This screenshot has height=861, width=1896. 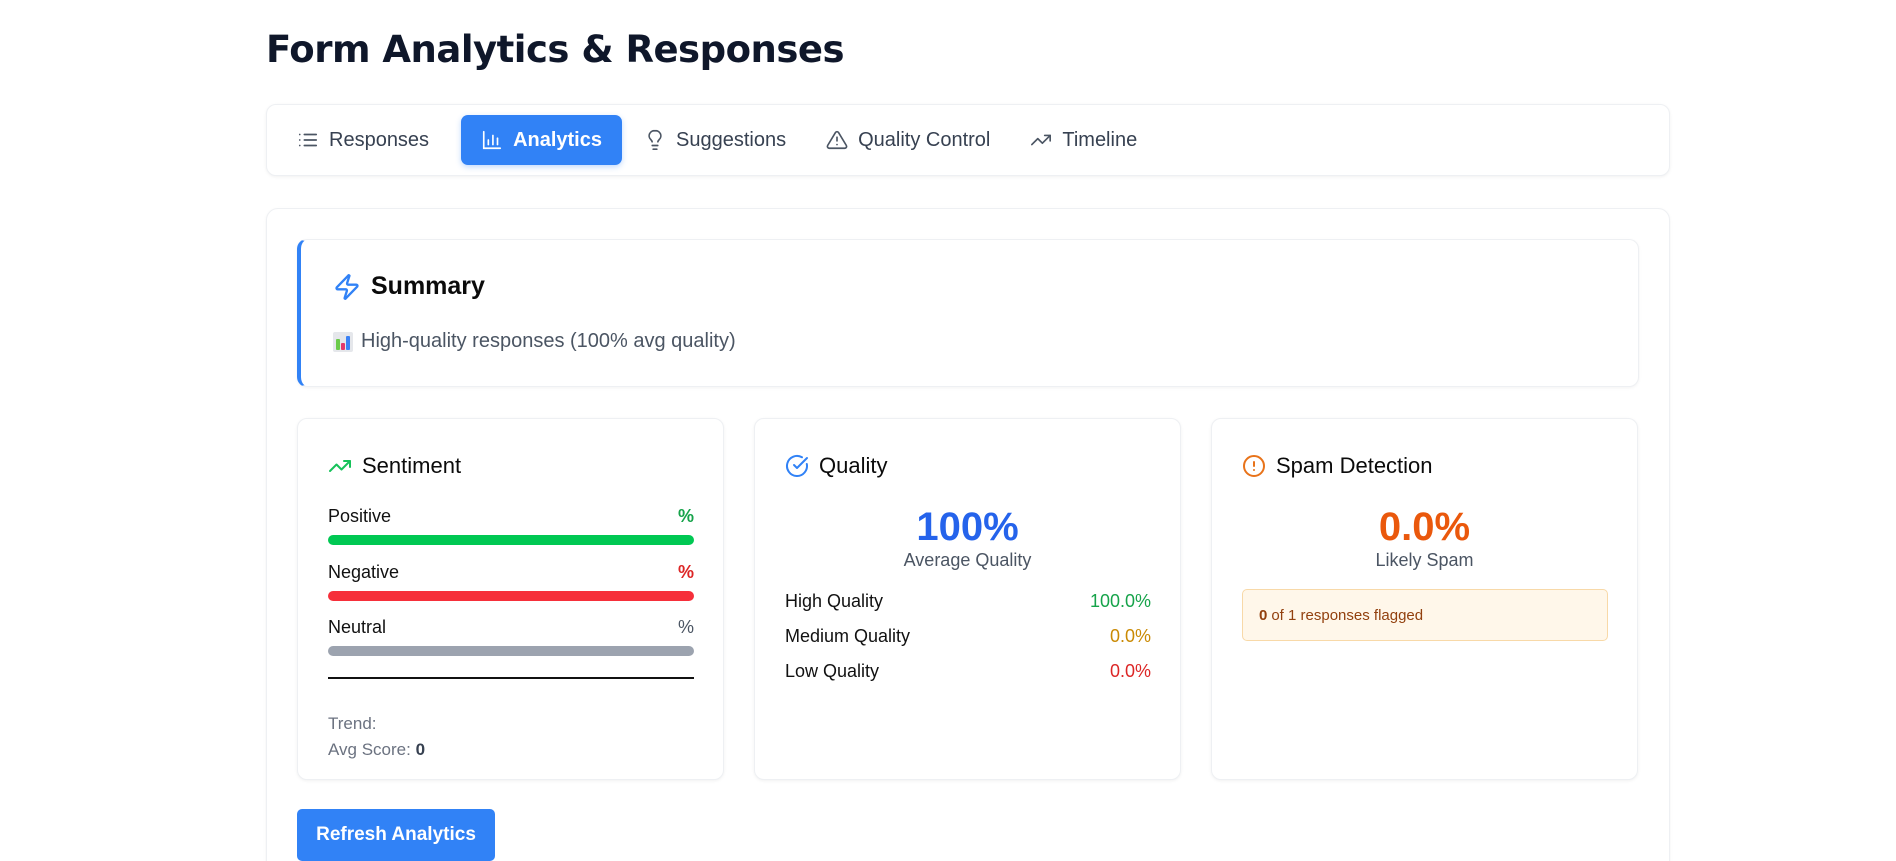 I want to click on quality-row-medium: Medium Quality 0.0%, so click(x=968, y=636).